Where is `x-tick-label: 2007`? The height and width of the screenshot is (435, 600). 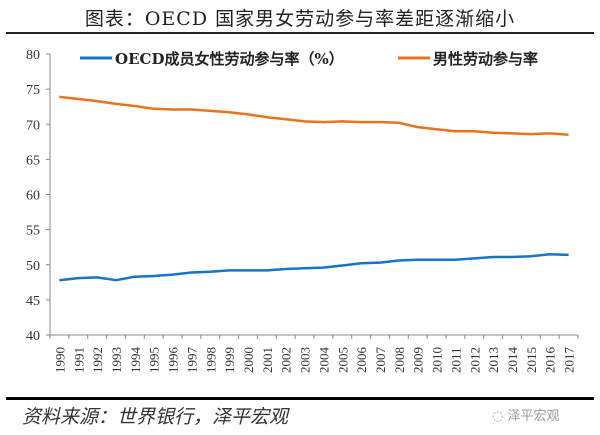
x-tick-label: 2007 is located at coordinates (380, 360).